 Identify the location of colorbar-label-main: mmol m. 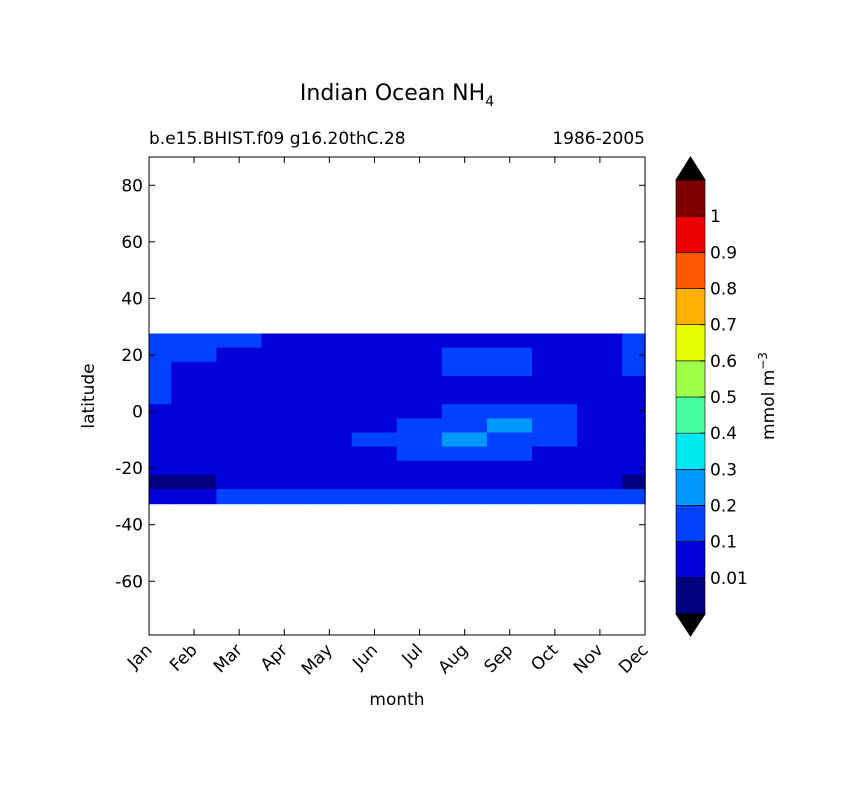
(769, 405).